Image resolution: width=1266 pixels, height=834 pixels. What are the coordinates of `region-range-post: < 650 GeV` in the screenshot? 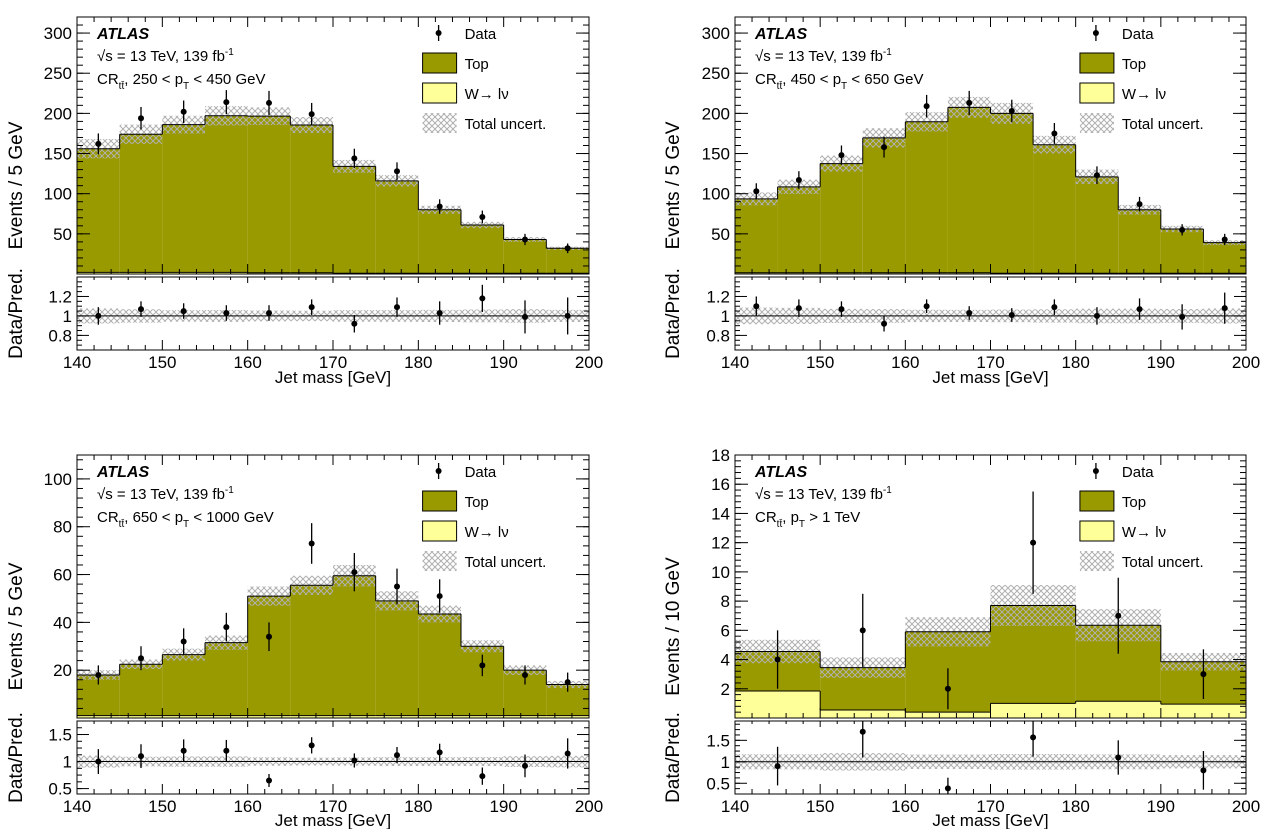 It's located at (885, 79).